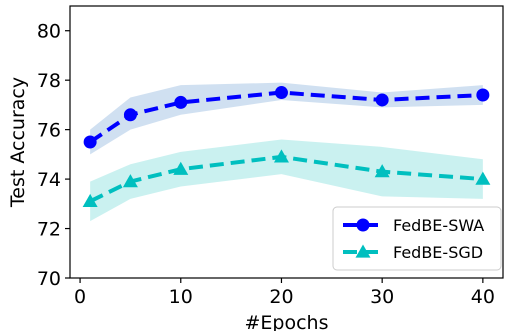 The height and width of the screenshot is (335, 509). What do you see at coordinates (49, 81) in the screenshot?
I see `y-tick-label: 78` at bounding box center [49, 81].